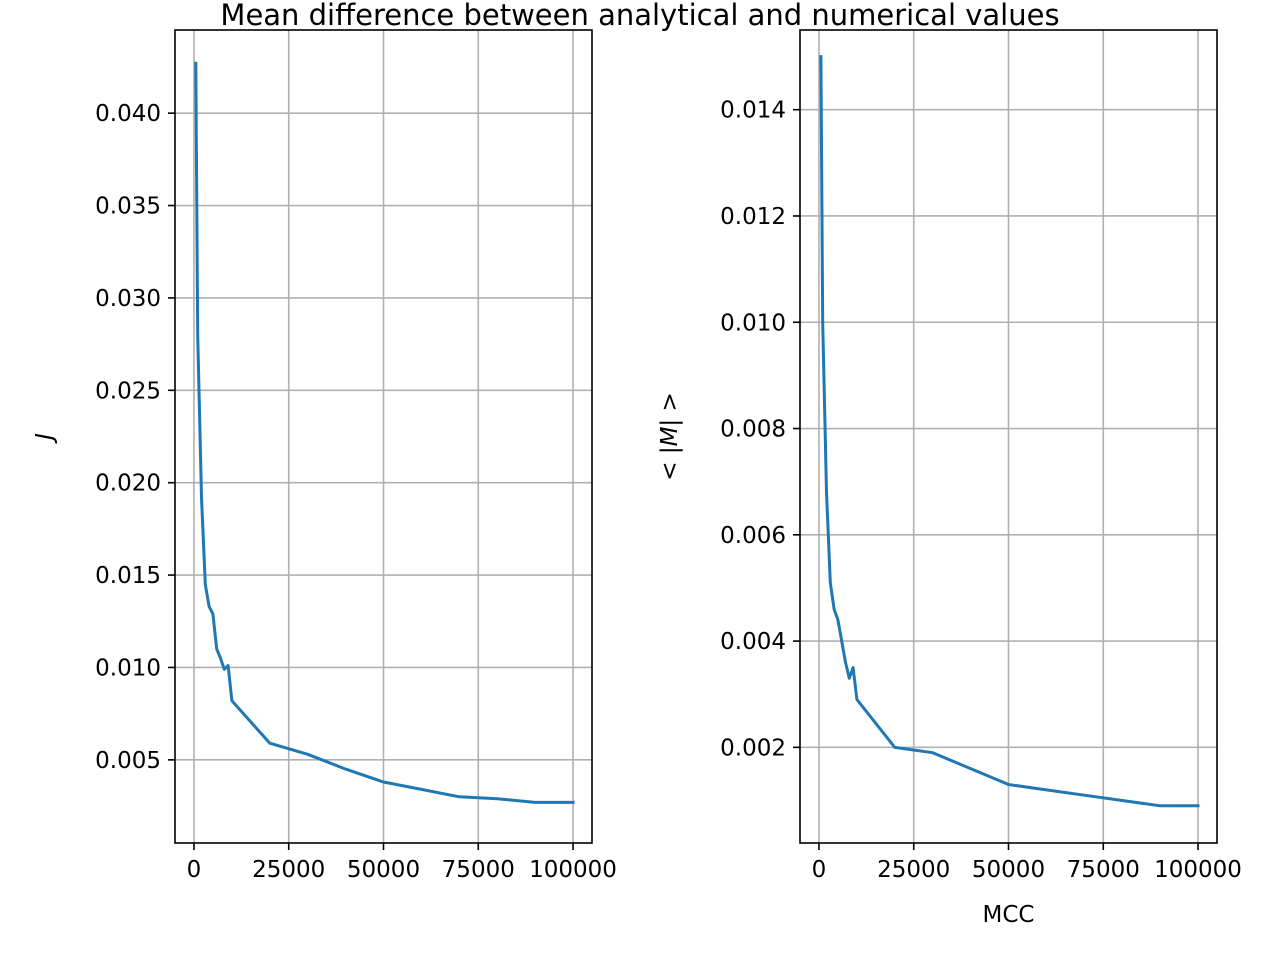 Image resolution: width=1280 pixels, height=960 pixels. I want to click on y-tick-label: 0.014, so click(753, 111).